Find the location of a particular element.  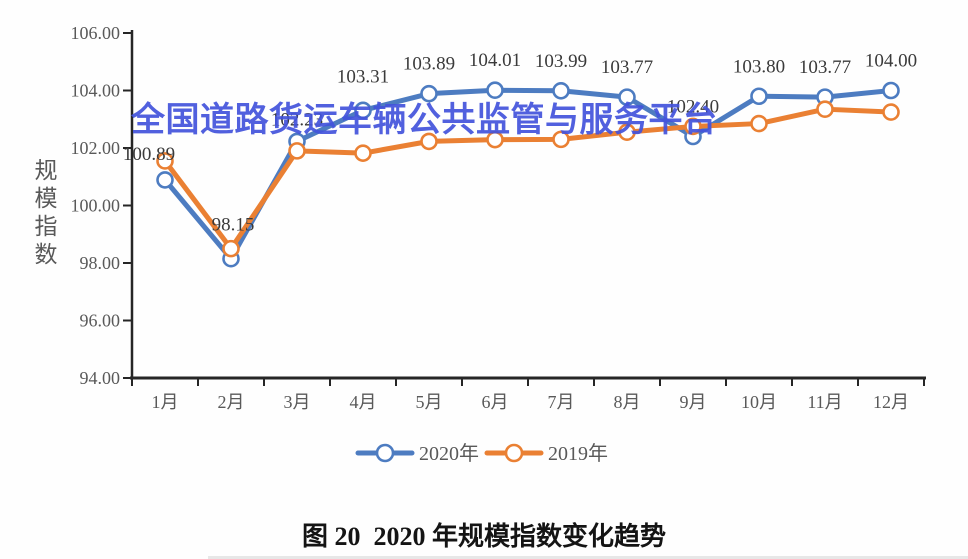

data-label: 104.01 is located at coordinates (495, 60).